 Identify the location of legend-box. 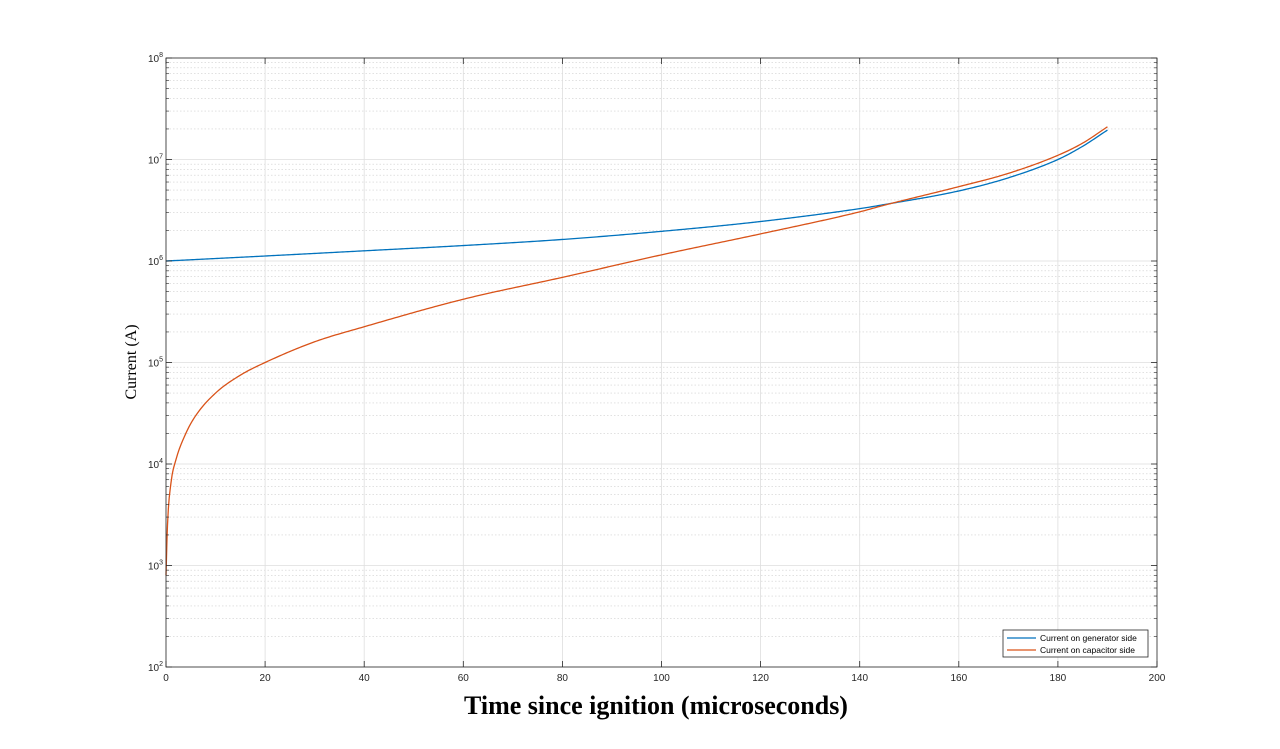
(1075, 643).